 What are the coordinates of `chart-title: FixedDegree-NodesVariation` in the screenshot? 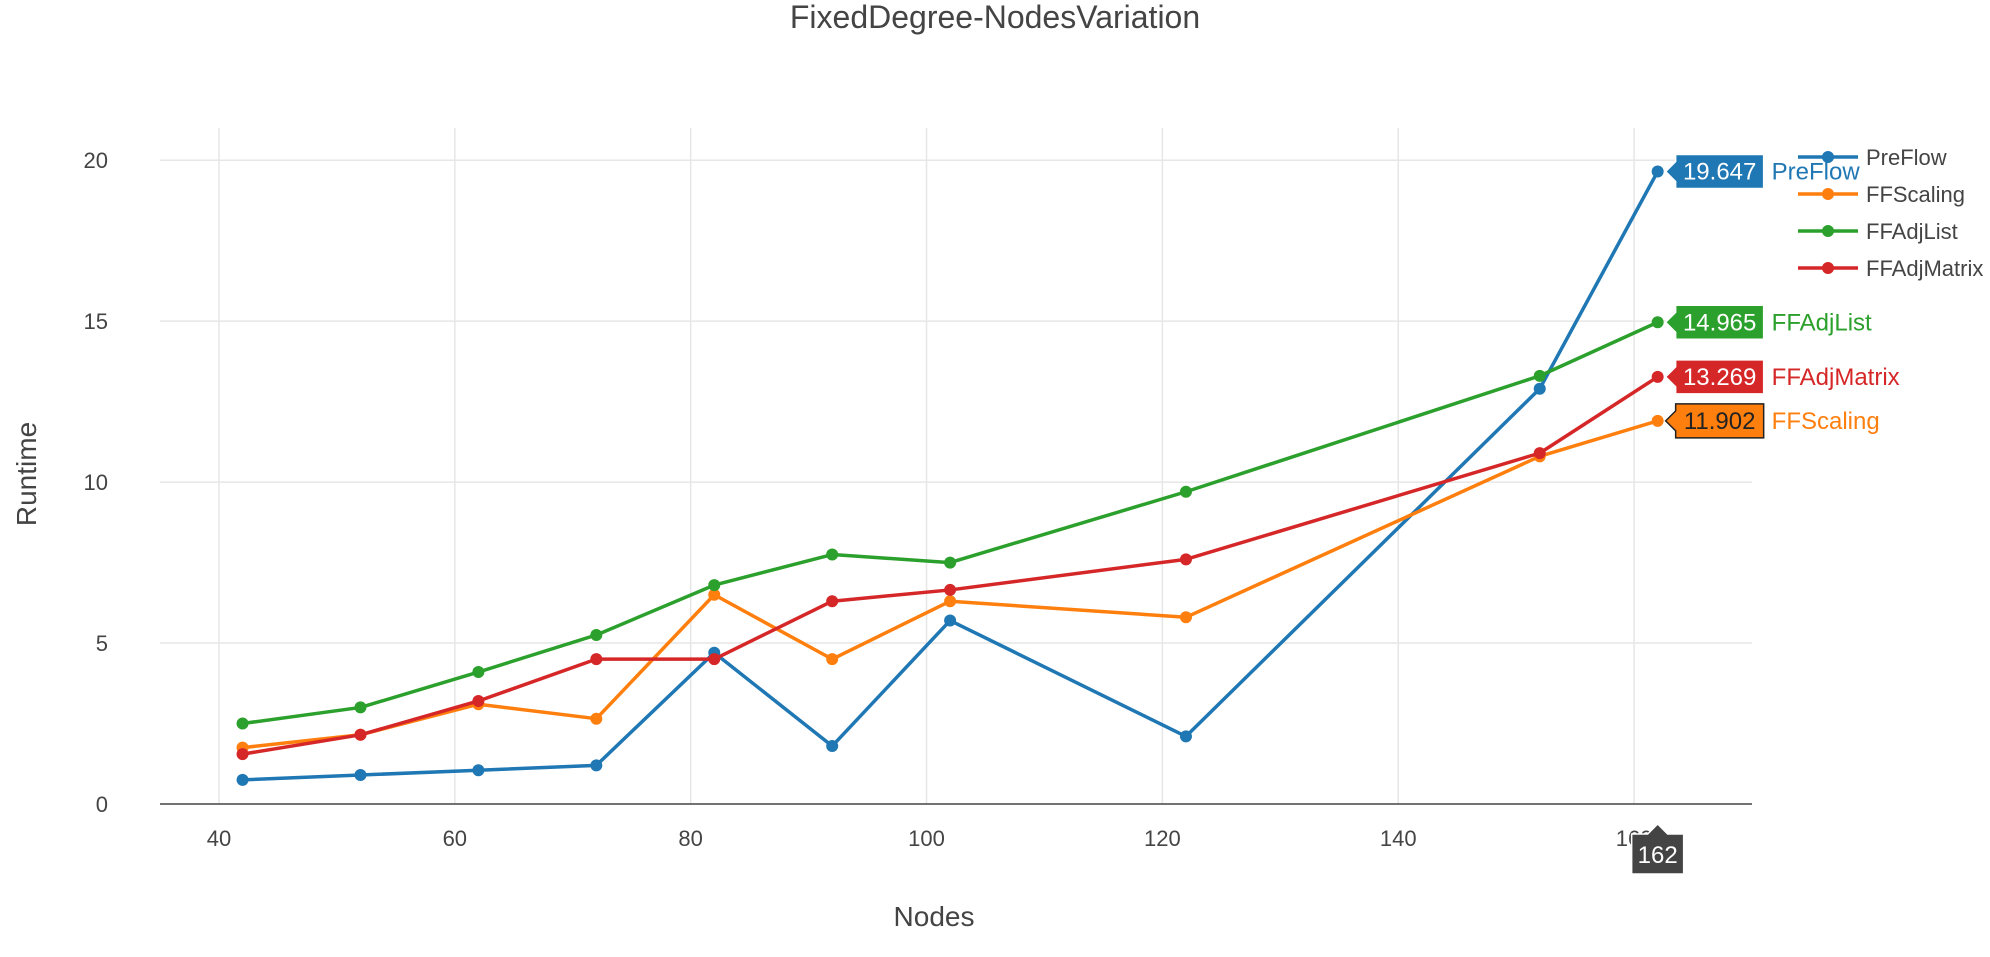 It's located at (995, 17).